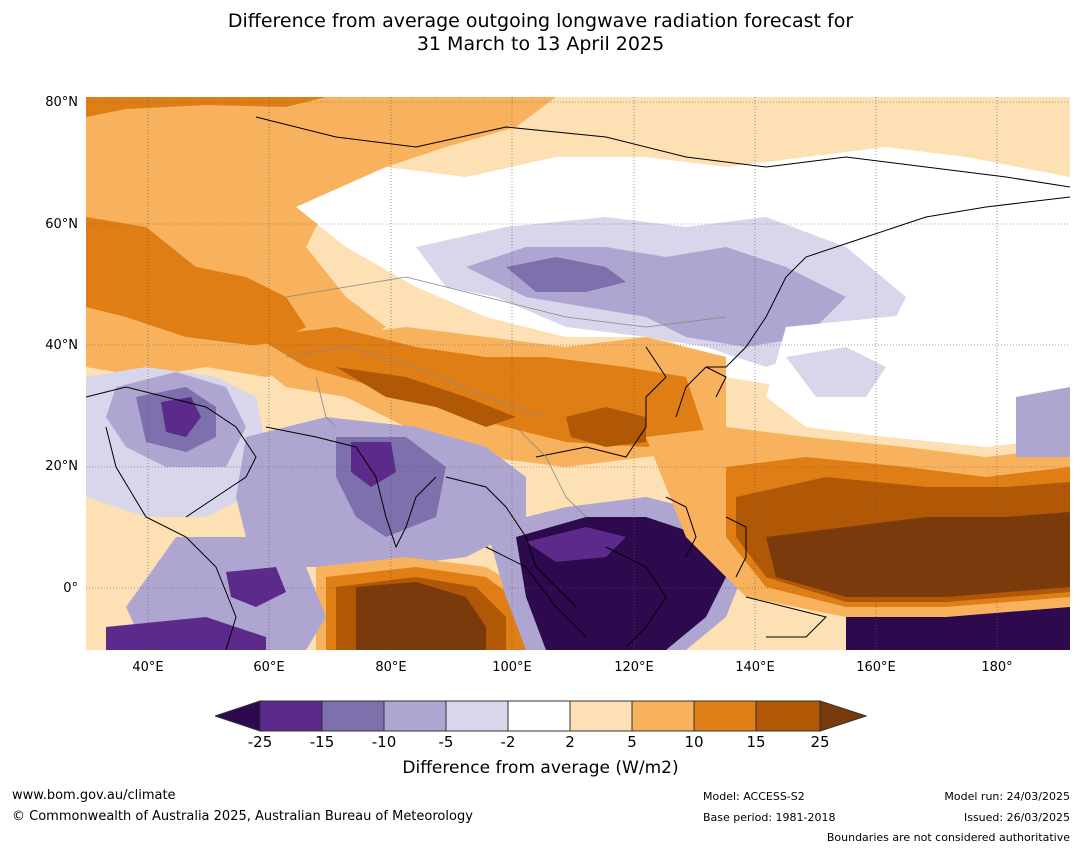 Image resolution: width=1081 pixels, height=850 pixels. I want to click on lat-label-20n: 20°N, so click(61, 466).